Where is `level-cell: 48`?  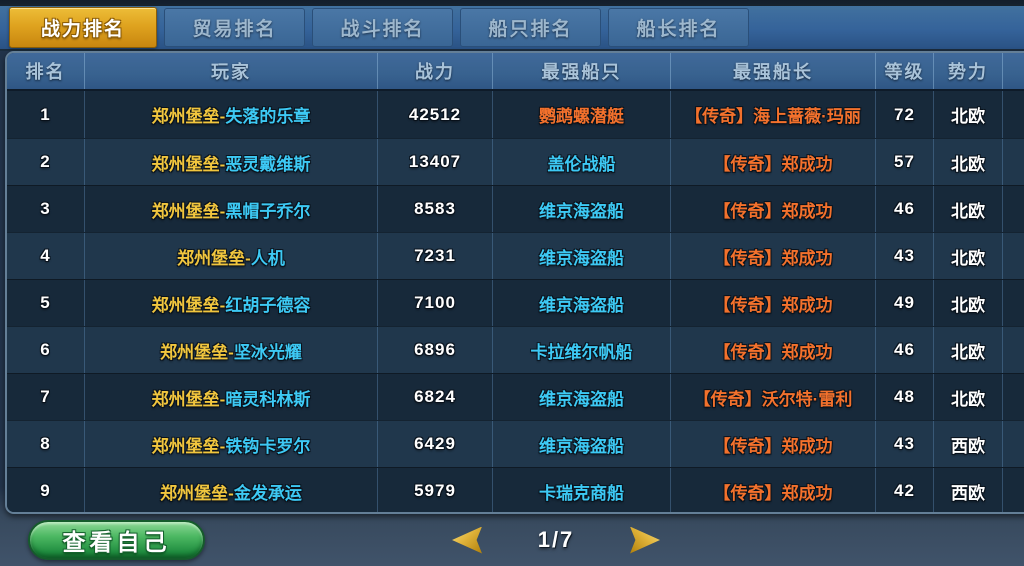 level-cell: 48 is located at coordinates (905, 397).